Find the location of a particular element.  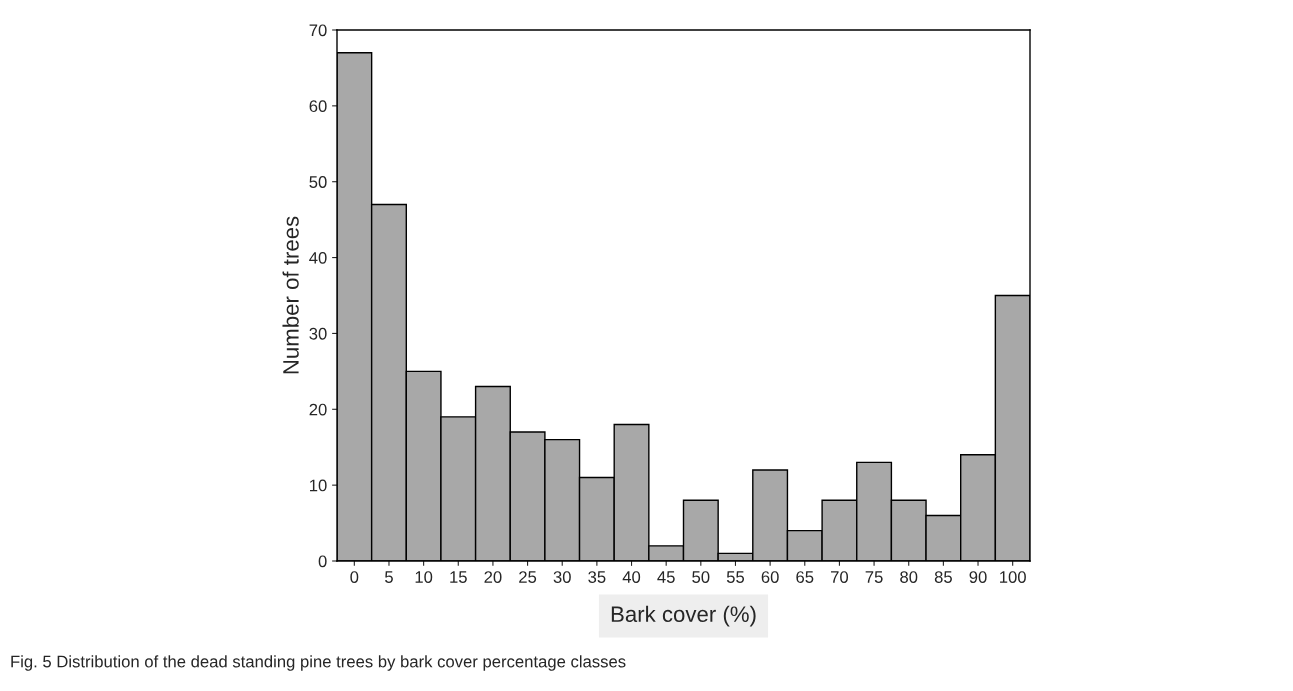

x-tick-label: 40 is located at coordinates (631, 577).